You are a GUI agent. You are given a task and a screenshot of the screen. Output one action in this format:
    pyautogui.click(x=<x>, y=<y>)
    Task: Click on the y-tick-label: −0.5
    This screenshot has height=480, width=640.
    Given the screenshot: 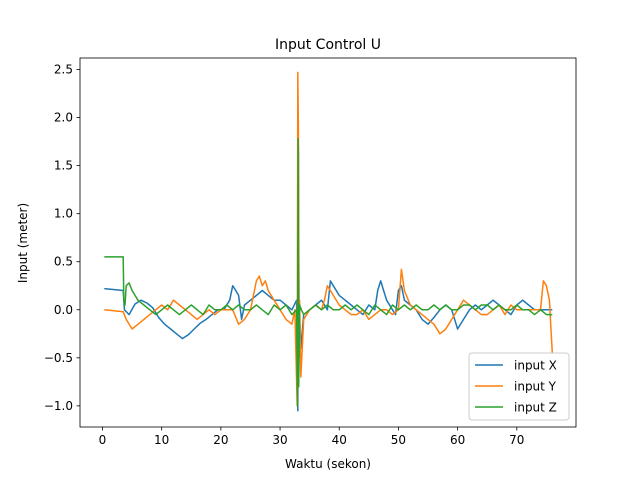 What is the action you would take?
    pyautogui.click(x=58, y=358)
    